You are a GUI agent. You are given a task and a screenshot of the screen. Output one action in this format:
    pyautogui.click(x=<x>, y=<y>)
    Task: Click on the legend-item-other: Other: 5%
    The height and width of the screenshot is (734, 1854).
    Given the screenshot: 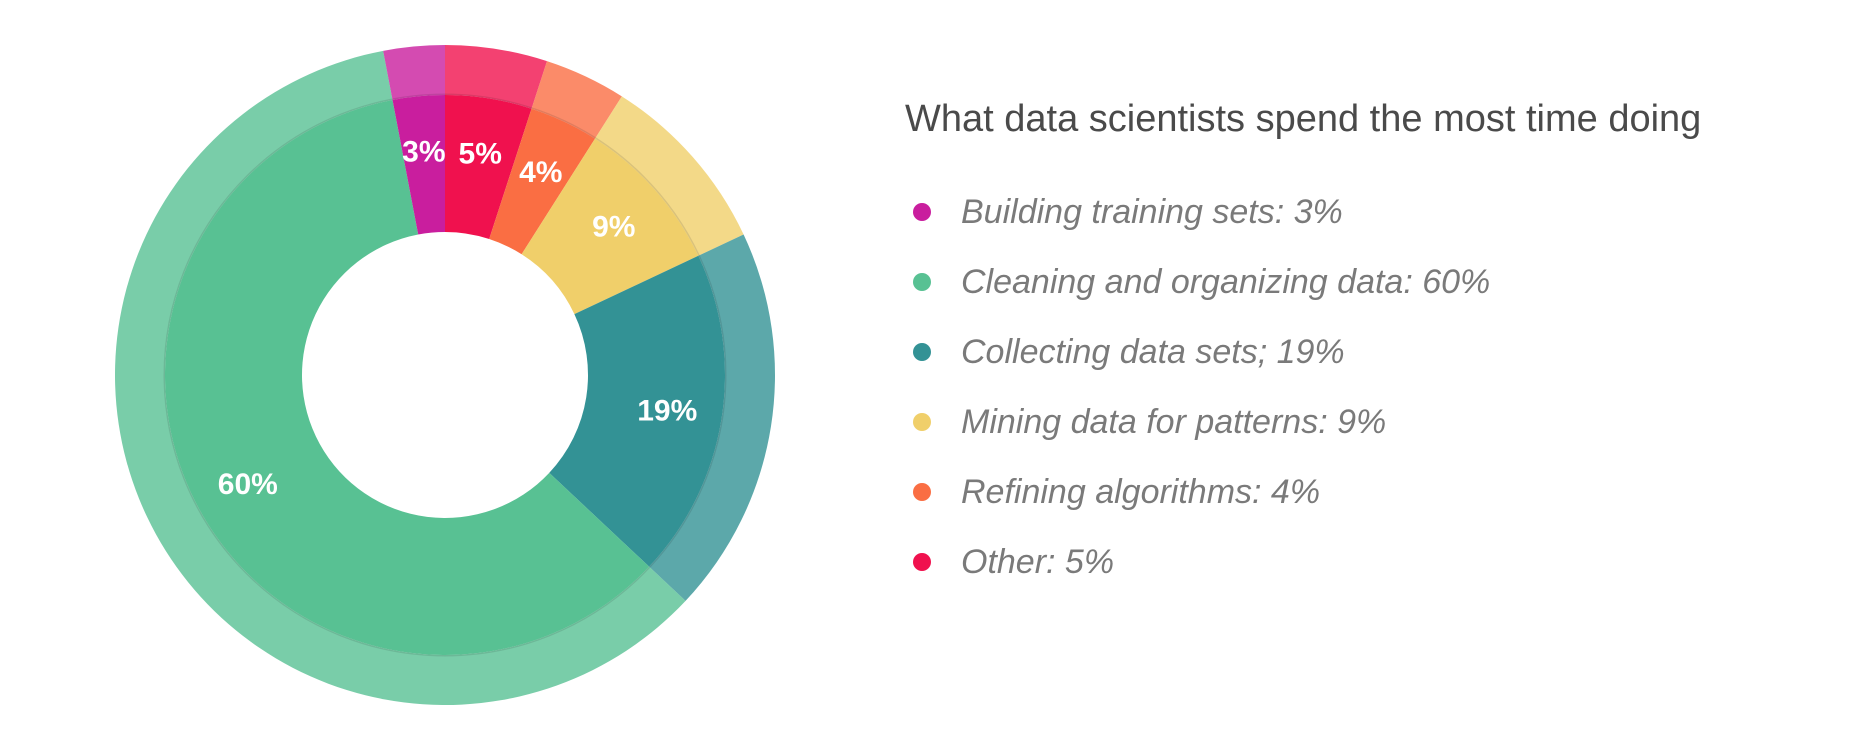 What is the action you would take?
    pyautogui.click(x=1365, y=562)
    